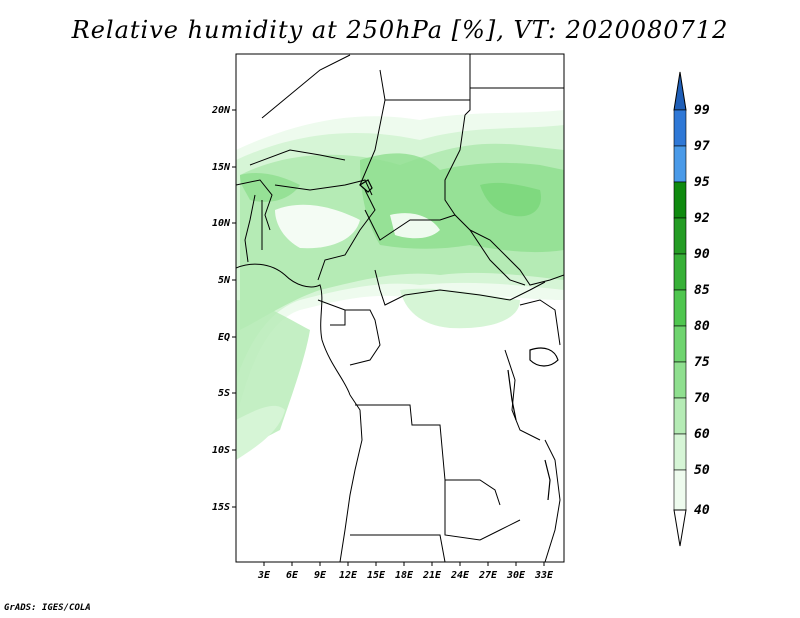 This screenshot has width=800, height=618. I want to click on lon-tick-label: 3E, so click(264, 575).